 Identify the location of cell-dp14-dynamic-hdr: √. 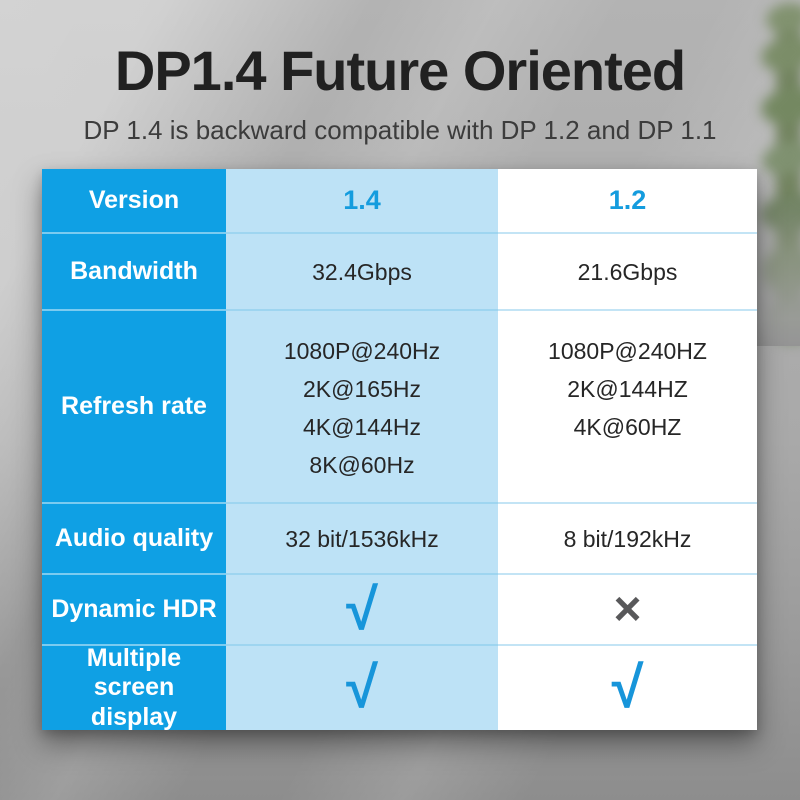
(362, 608).